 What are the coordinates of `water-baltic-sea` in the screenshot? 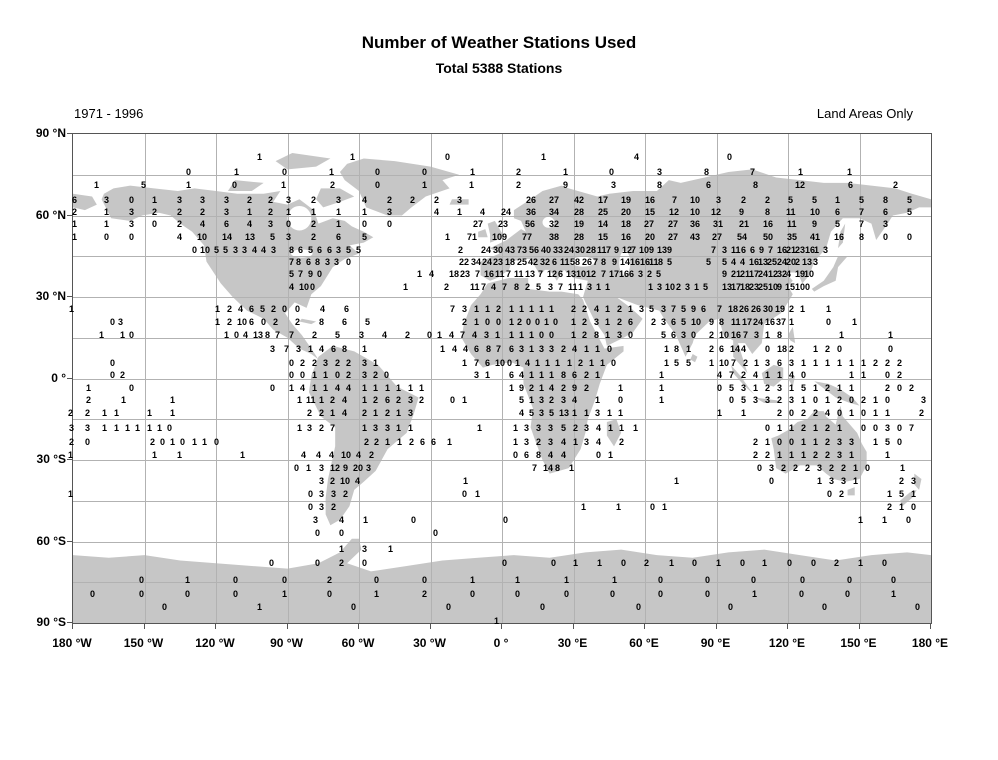 It's located at (548, 222).